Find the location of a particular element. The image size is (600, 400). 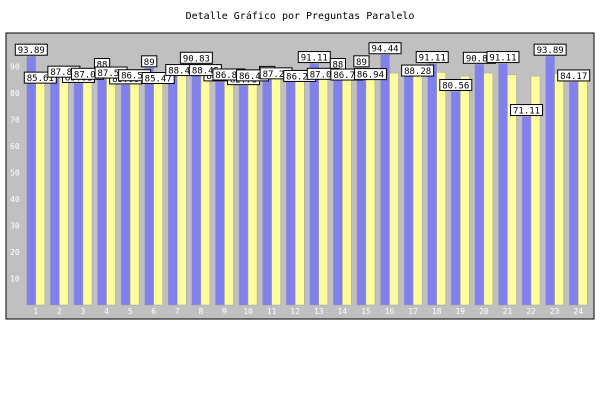

data-label-series-1-13: 91.11 is located at coordinates (314, 57).